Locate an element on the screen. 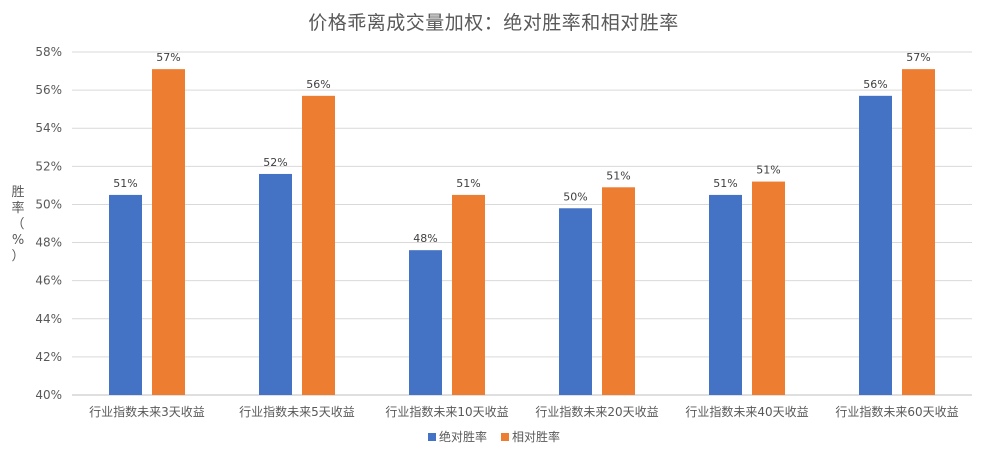 The width and height of the screenshot is (987, 456). legend-label: 绝对胜率 is located at coordinates (463, 436).